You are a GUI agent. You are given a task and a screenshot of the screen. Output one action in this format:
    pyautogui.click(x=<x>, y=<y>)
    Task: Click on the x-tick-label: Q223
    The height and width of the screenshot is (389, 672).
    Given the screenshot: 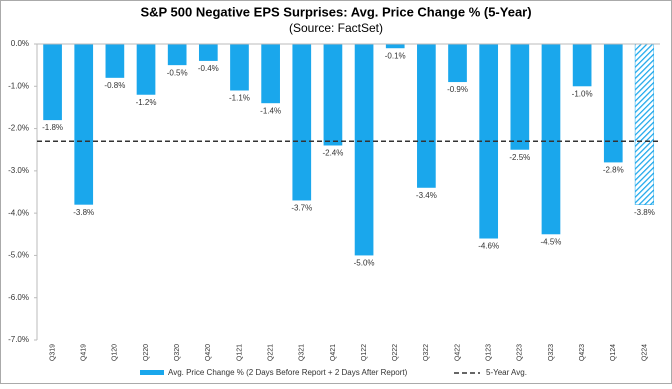 What is the action you would take?
    pyautogui.click(x=520, y=352)
    